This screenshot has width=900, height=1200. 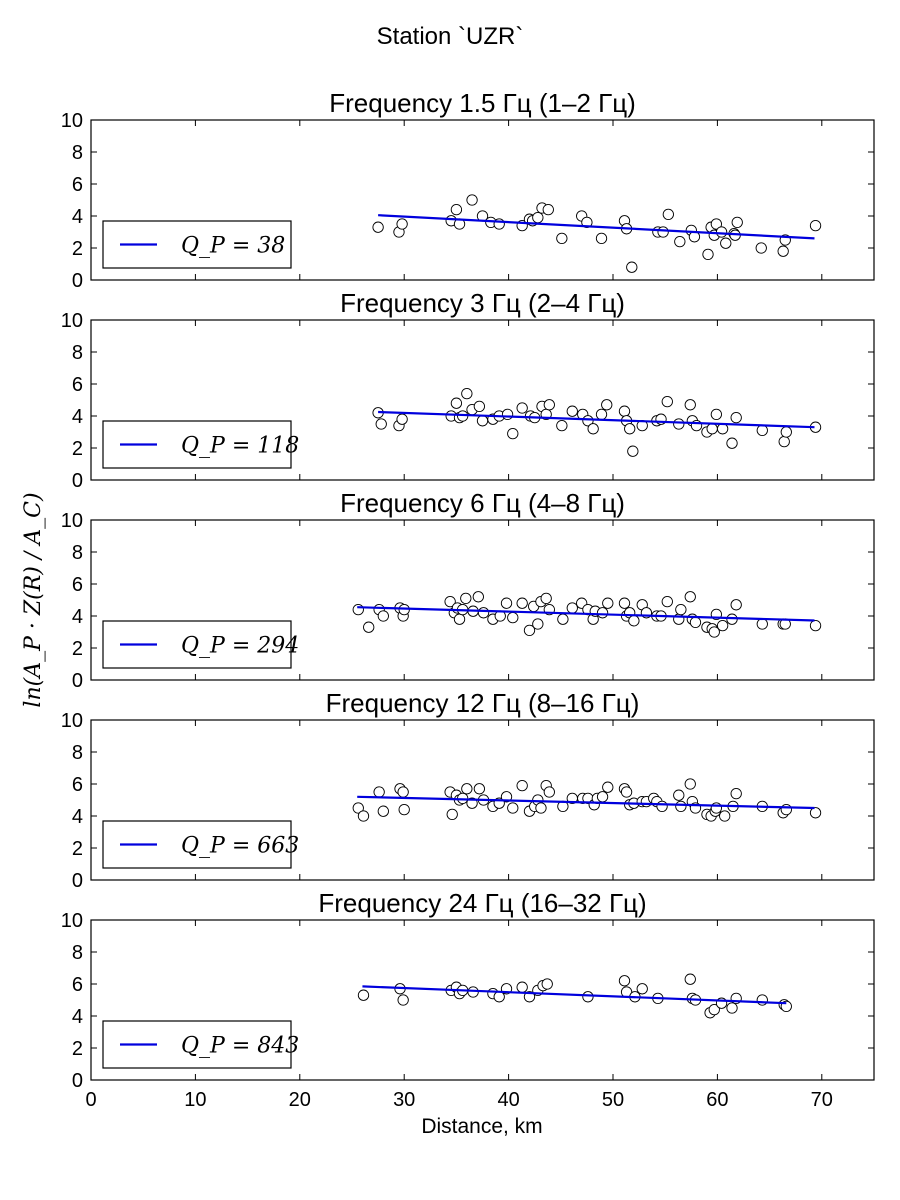 What do you see at coordinates (300, 1100) in the screenshot?
I see `x-tick-label: 20` at bounding box center [300, 1100].